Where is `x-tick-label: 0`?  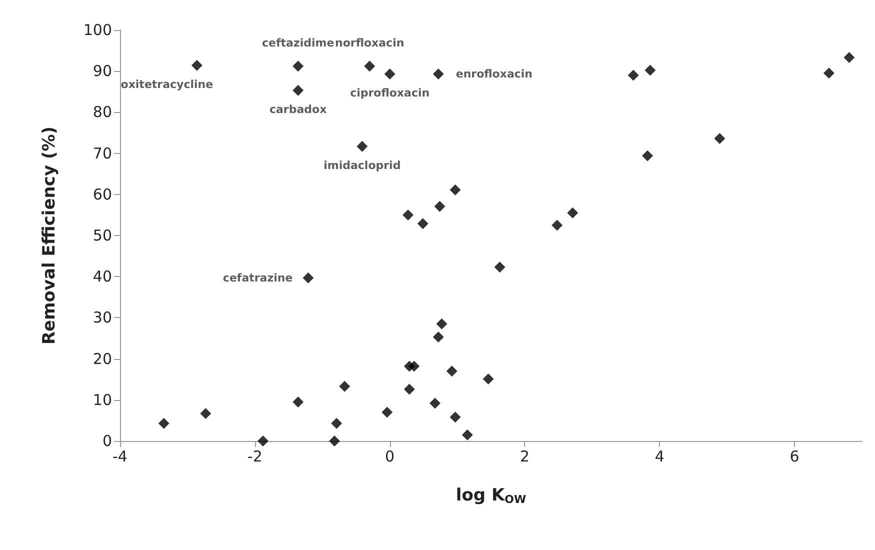
x-tick-label: 0 is located at coordinates (390, 457).